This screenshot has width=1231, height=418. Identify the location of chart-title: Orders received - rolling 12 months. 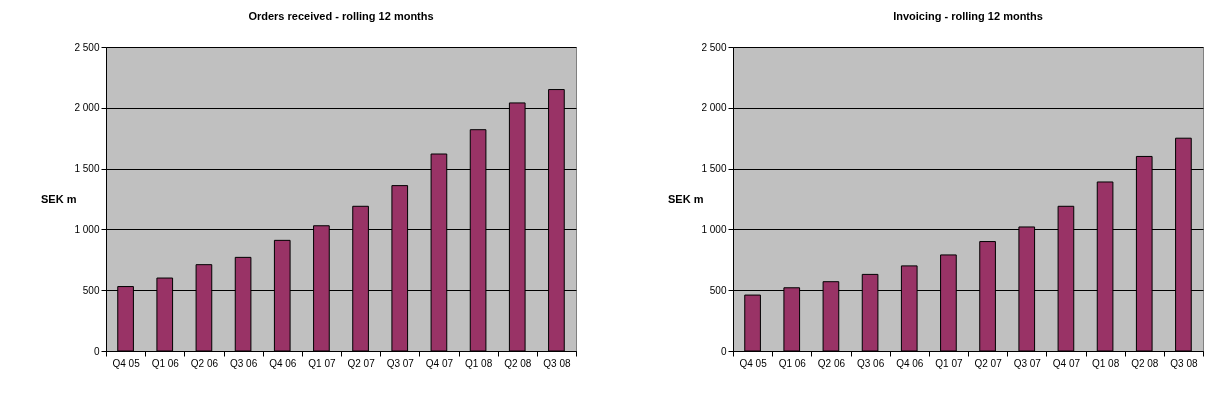
(341, 16).